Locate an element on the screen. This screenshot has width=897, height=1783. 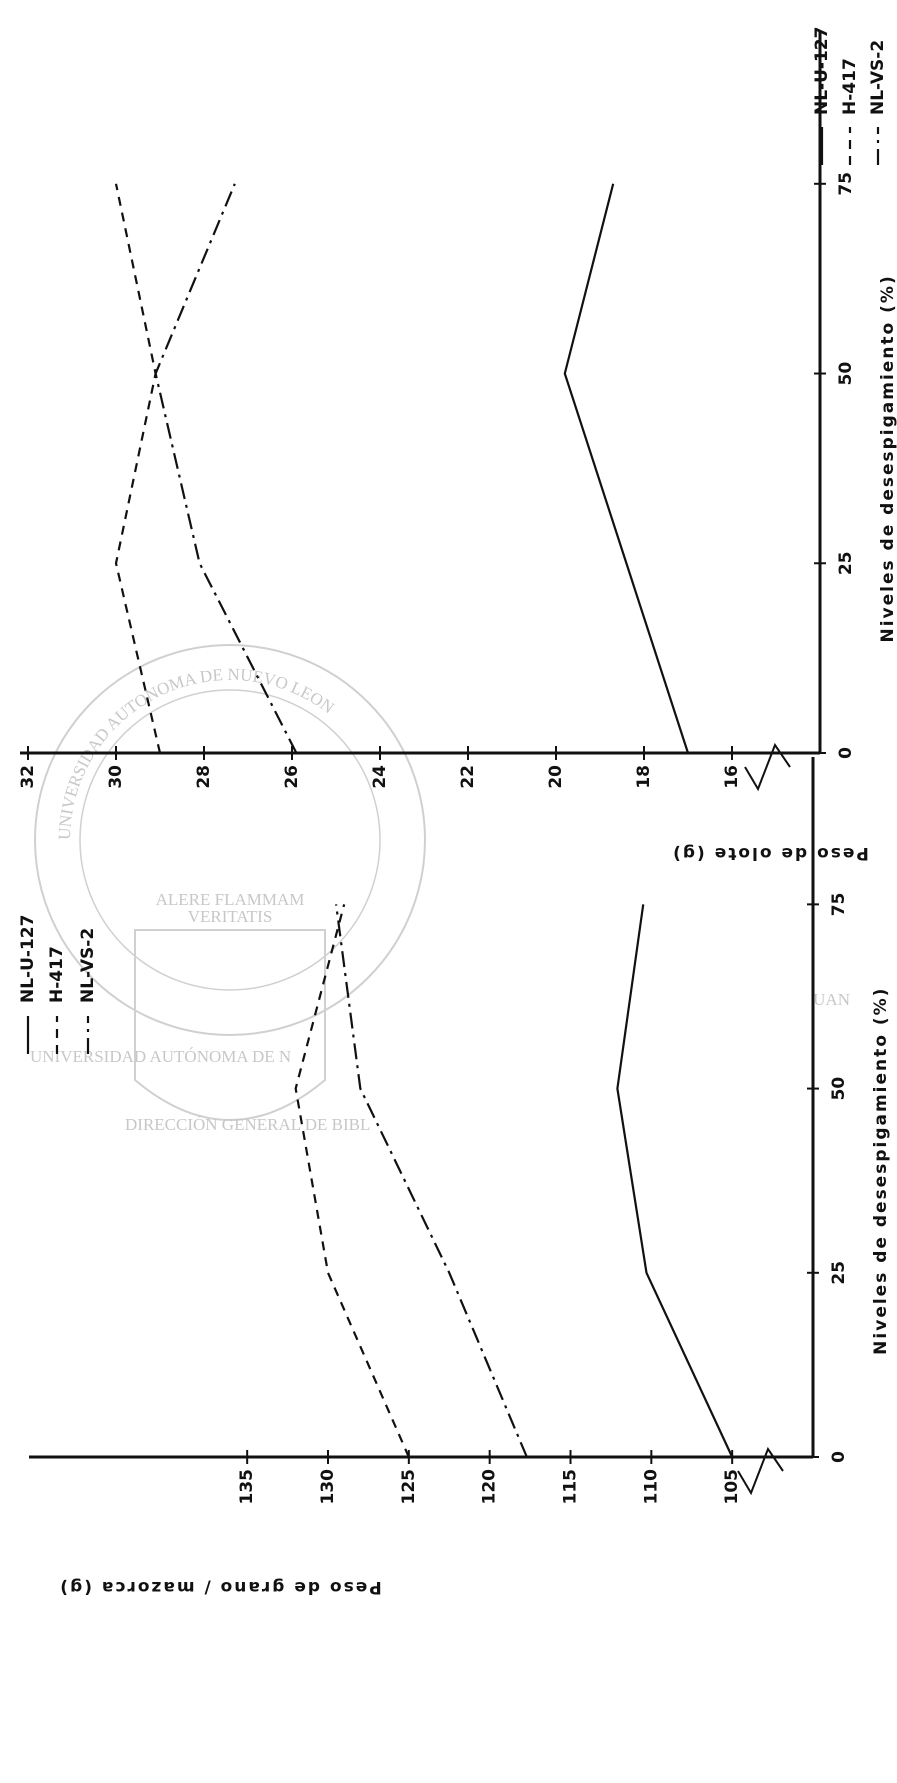
y-tick-label: 125 is located at coordinates (409, 1487).